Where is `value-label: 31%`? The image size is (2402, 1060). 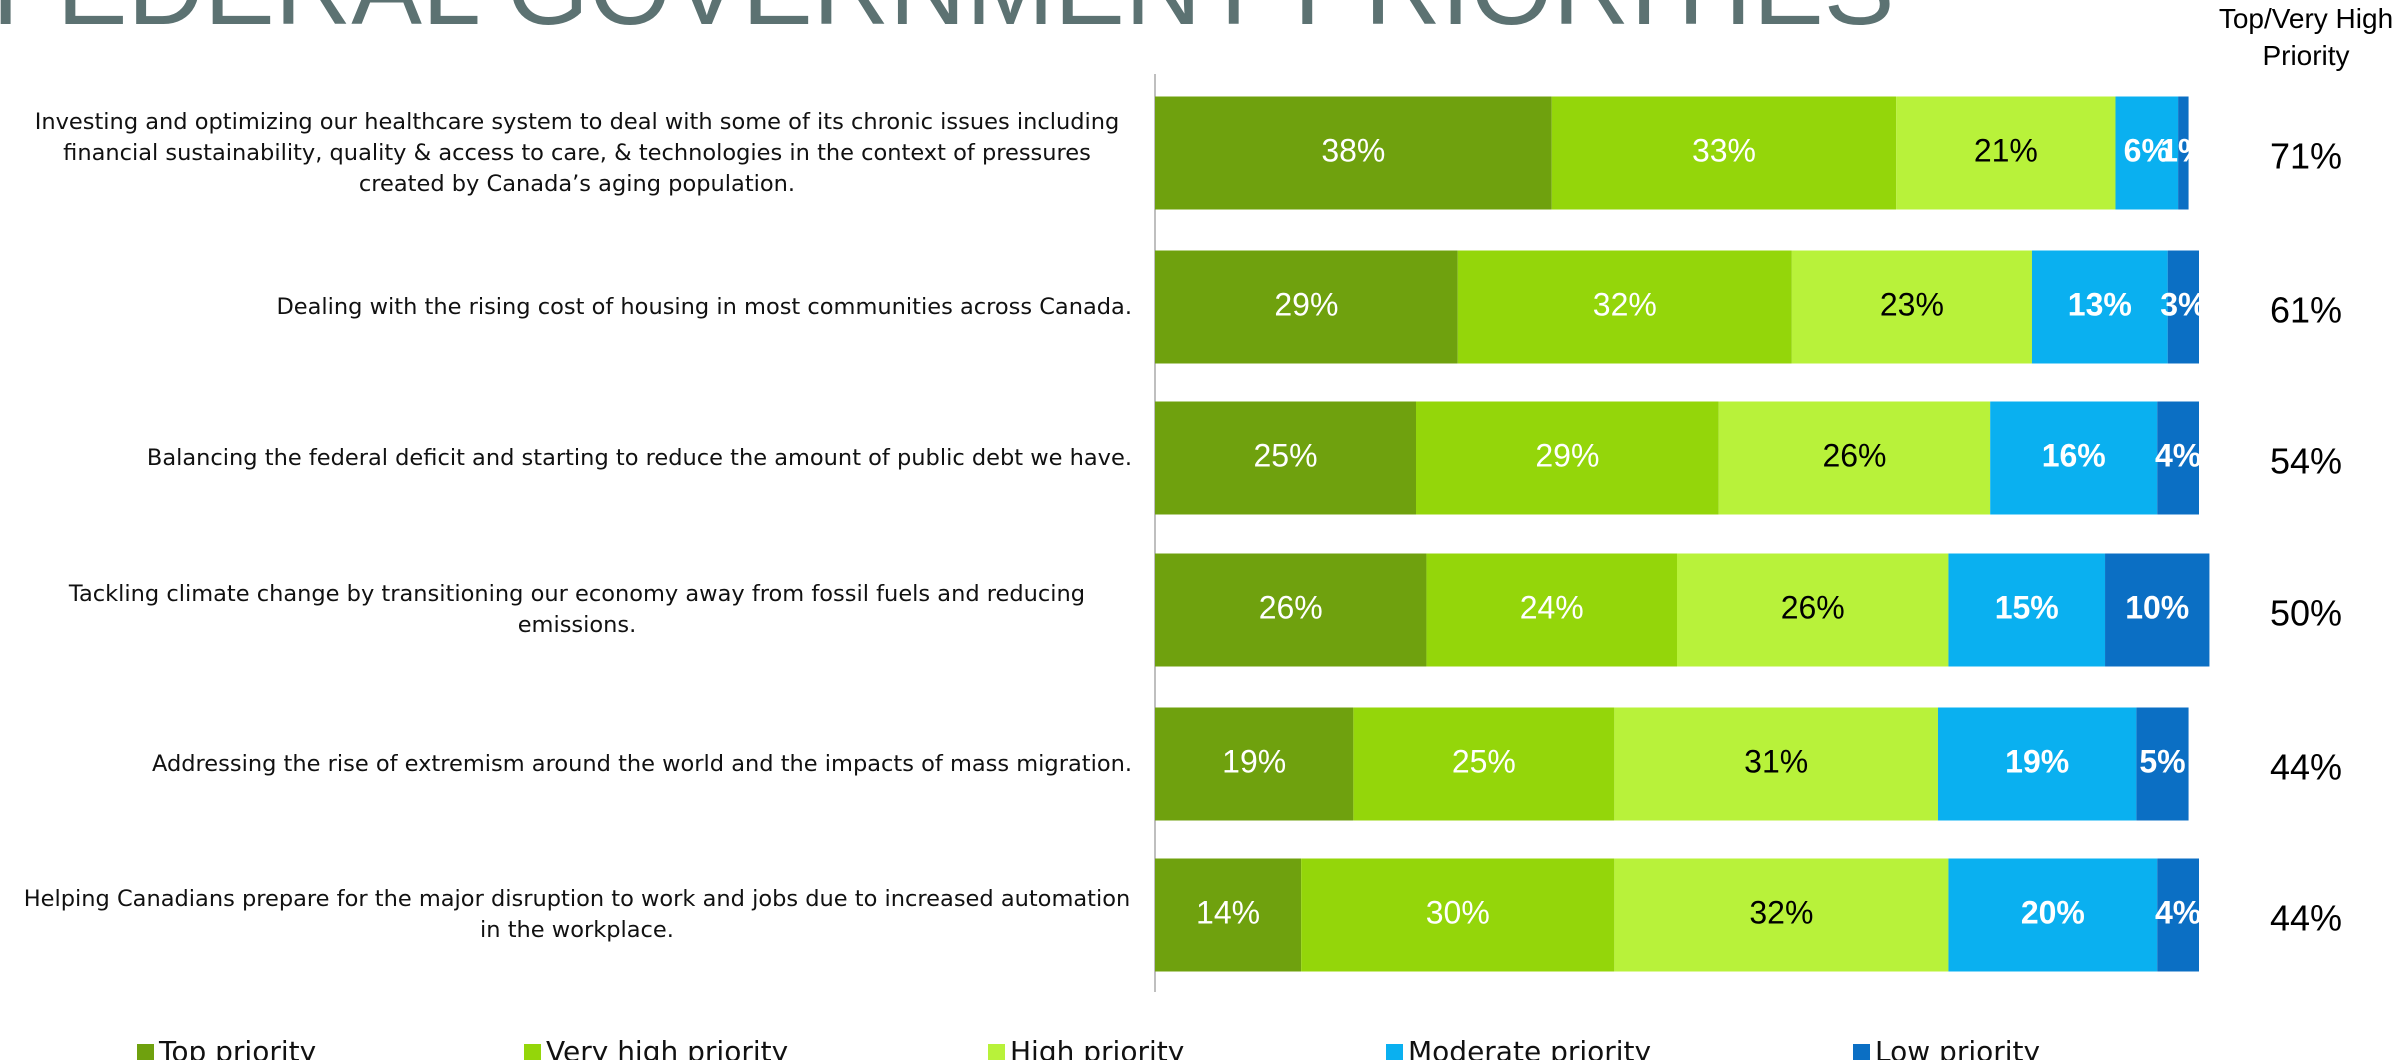 value-label: 31% is located at coordinates (1776, 761).